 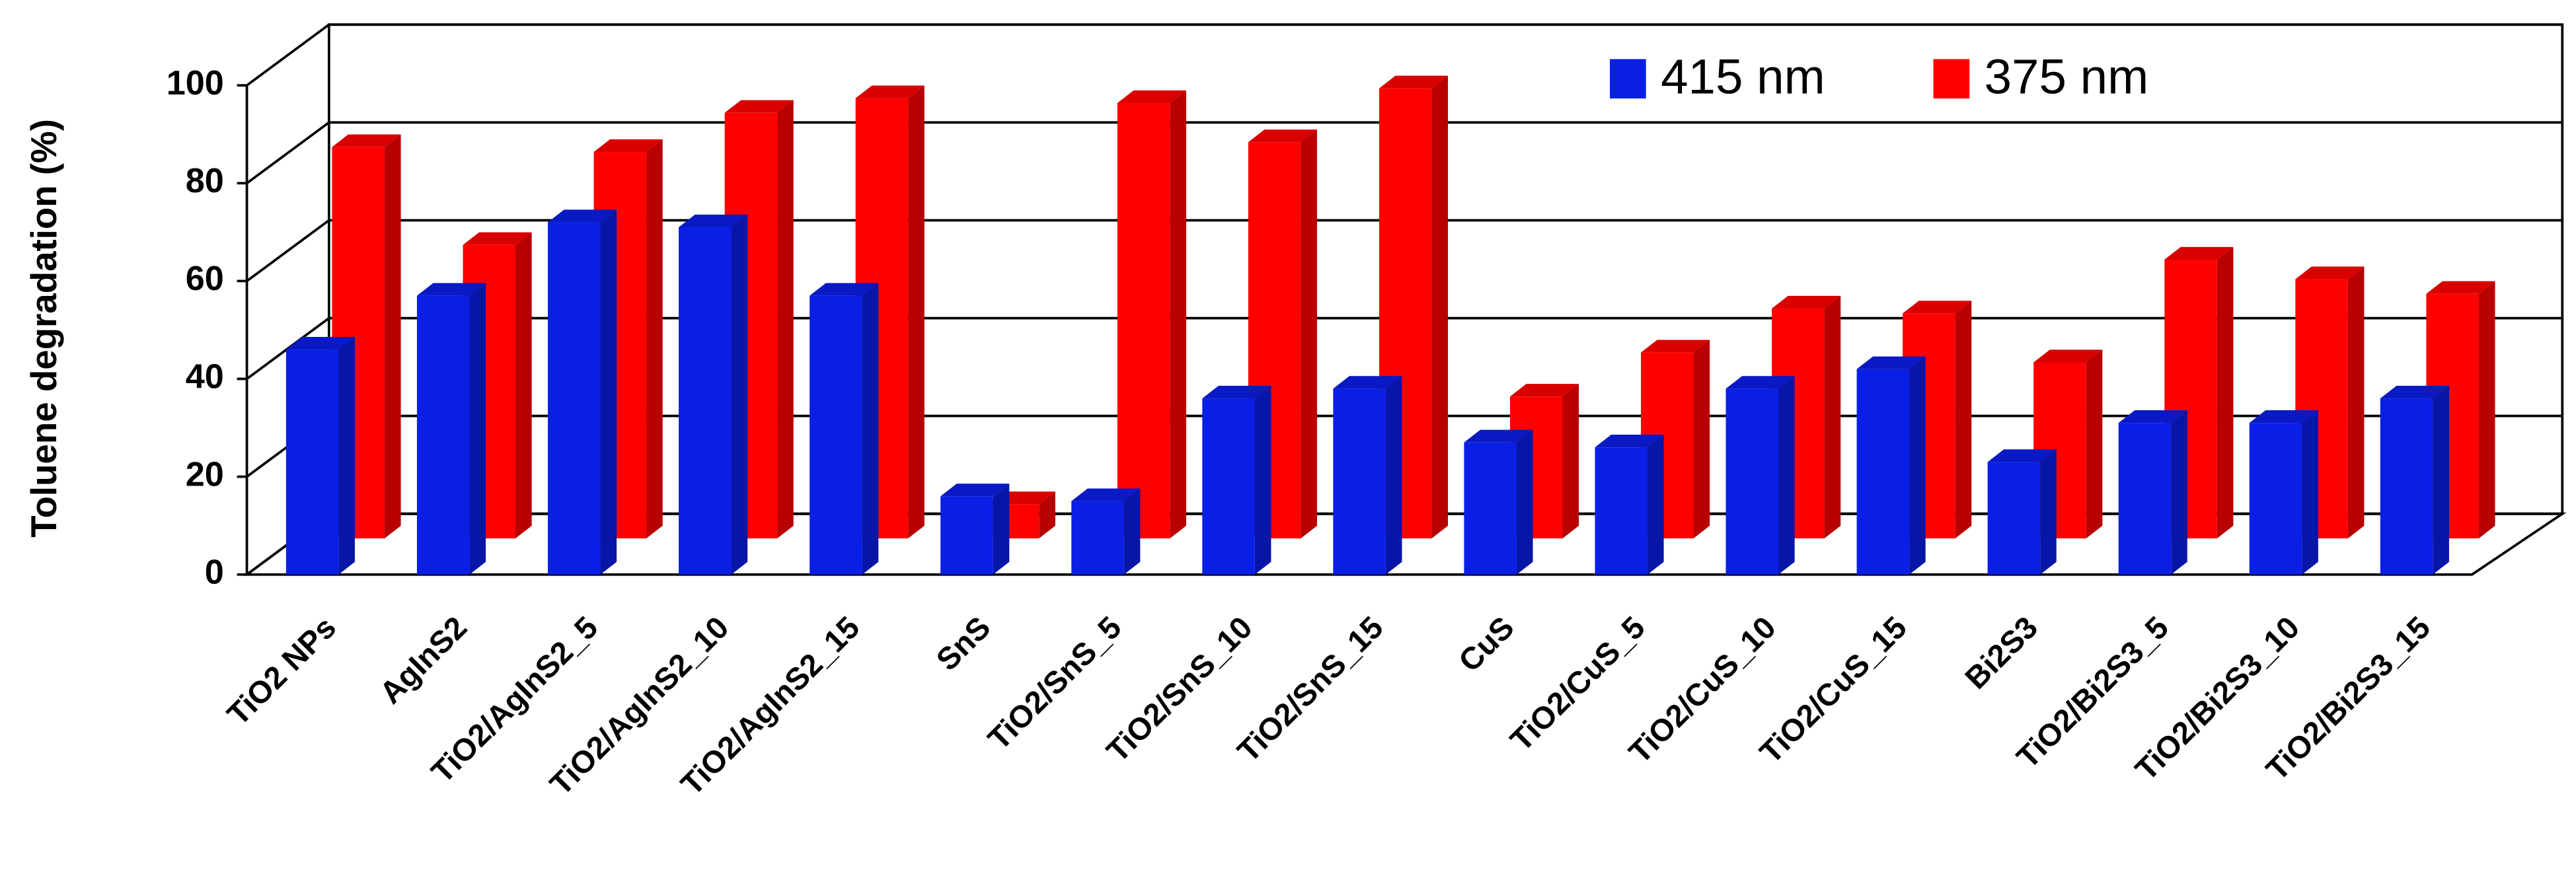 What do you see at coordinates (282, 671) in the screenshot?
I see `x-tick-label: TiO2 NPs` at bounding box center [282, 671].